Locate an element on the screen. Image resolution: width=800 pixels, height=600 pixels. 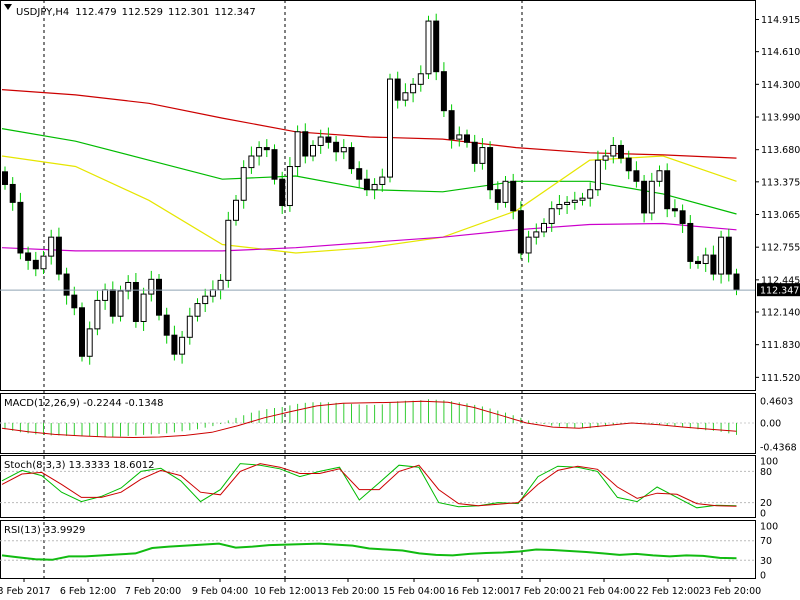
macd-signal-line is located at coordinates (369, 419).